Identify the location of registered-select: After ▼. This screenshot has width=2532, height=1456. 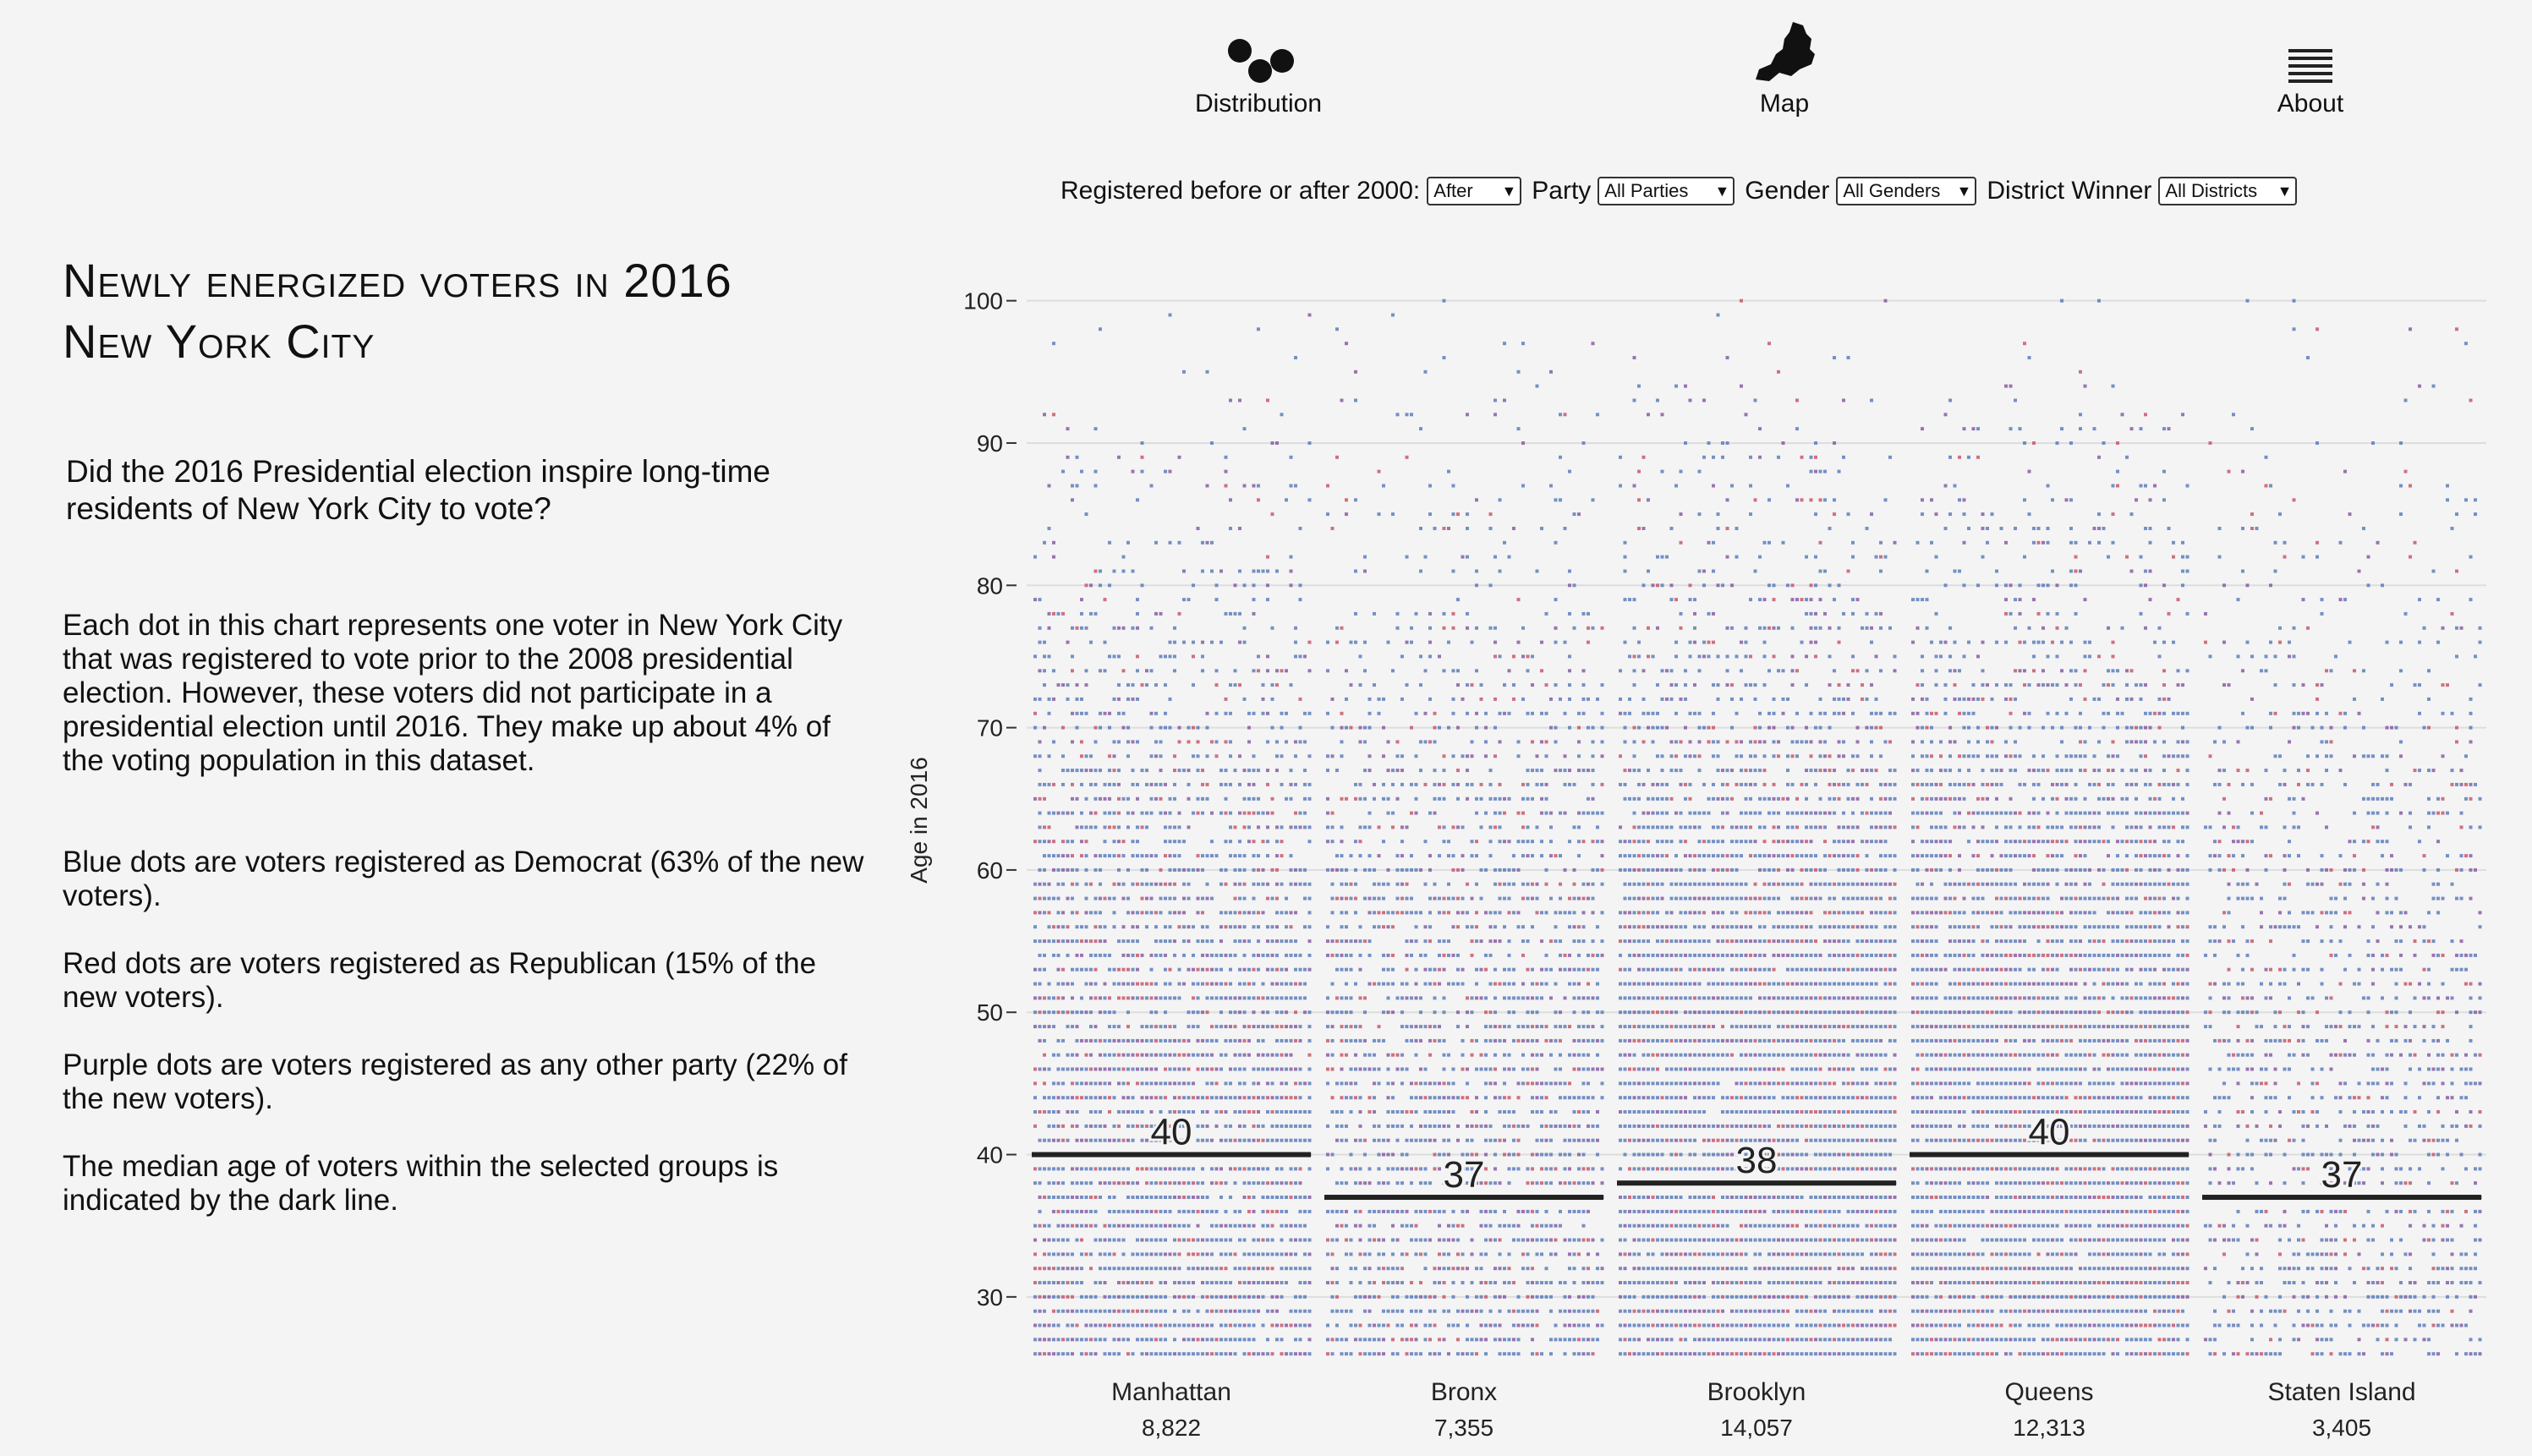
(1474, 191).